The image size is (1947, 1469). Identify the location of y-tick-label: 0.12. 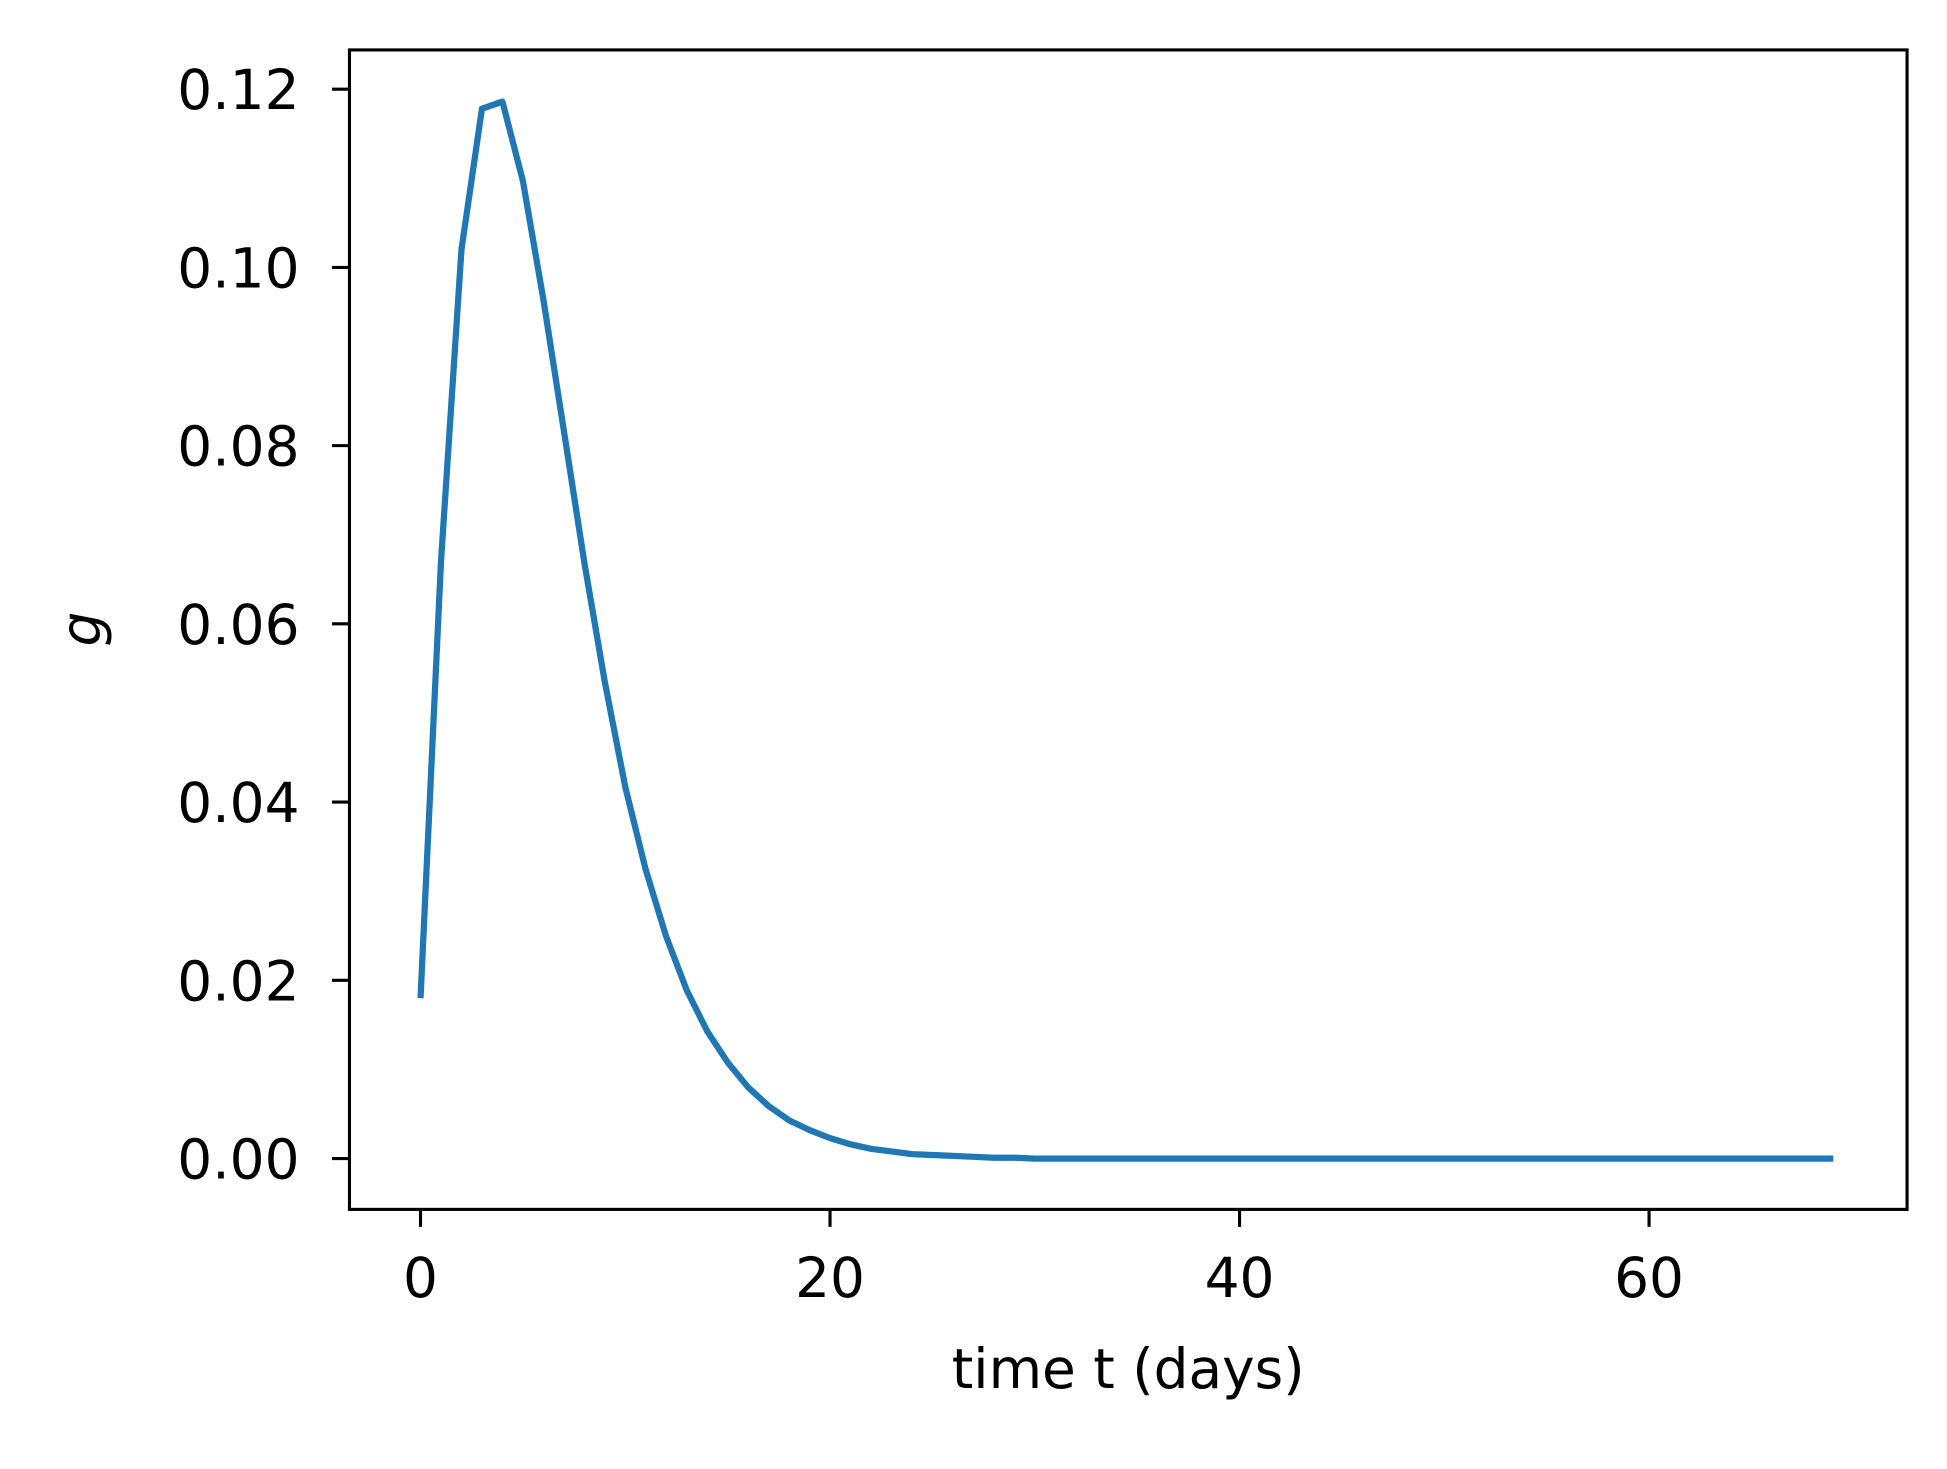
(238, 90).